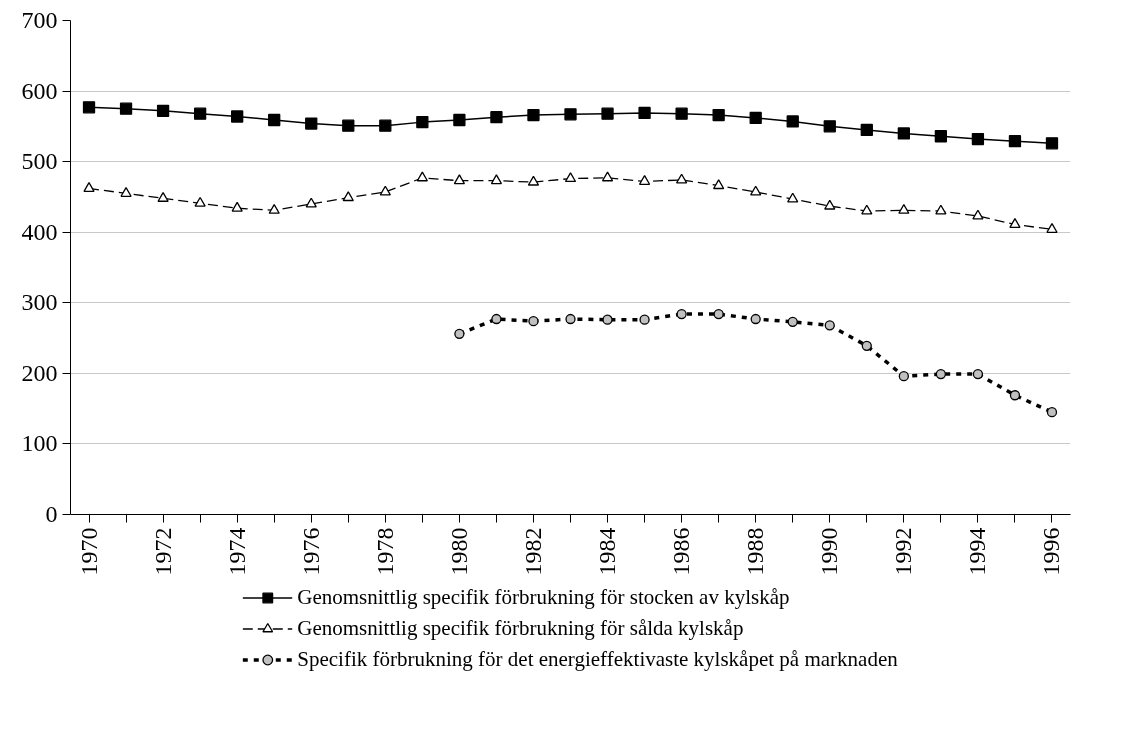 This screenshot has width=1146, height=733. Describe the element at coordinates (829, 551) in the screenshot. I see `x-tick-label: 1990` at that location.